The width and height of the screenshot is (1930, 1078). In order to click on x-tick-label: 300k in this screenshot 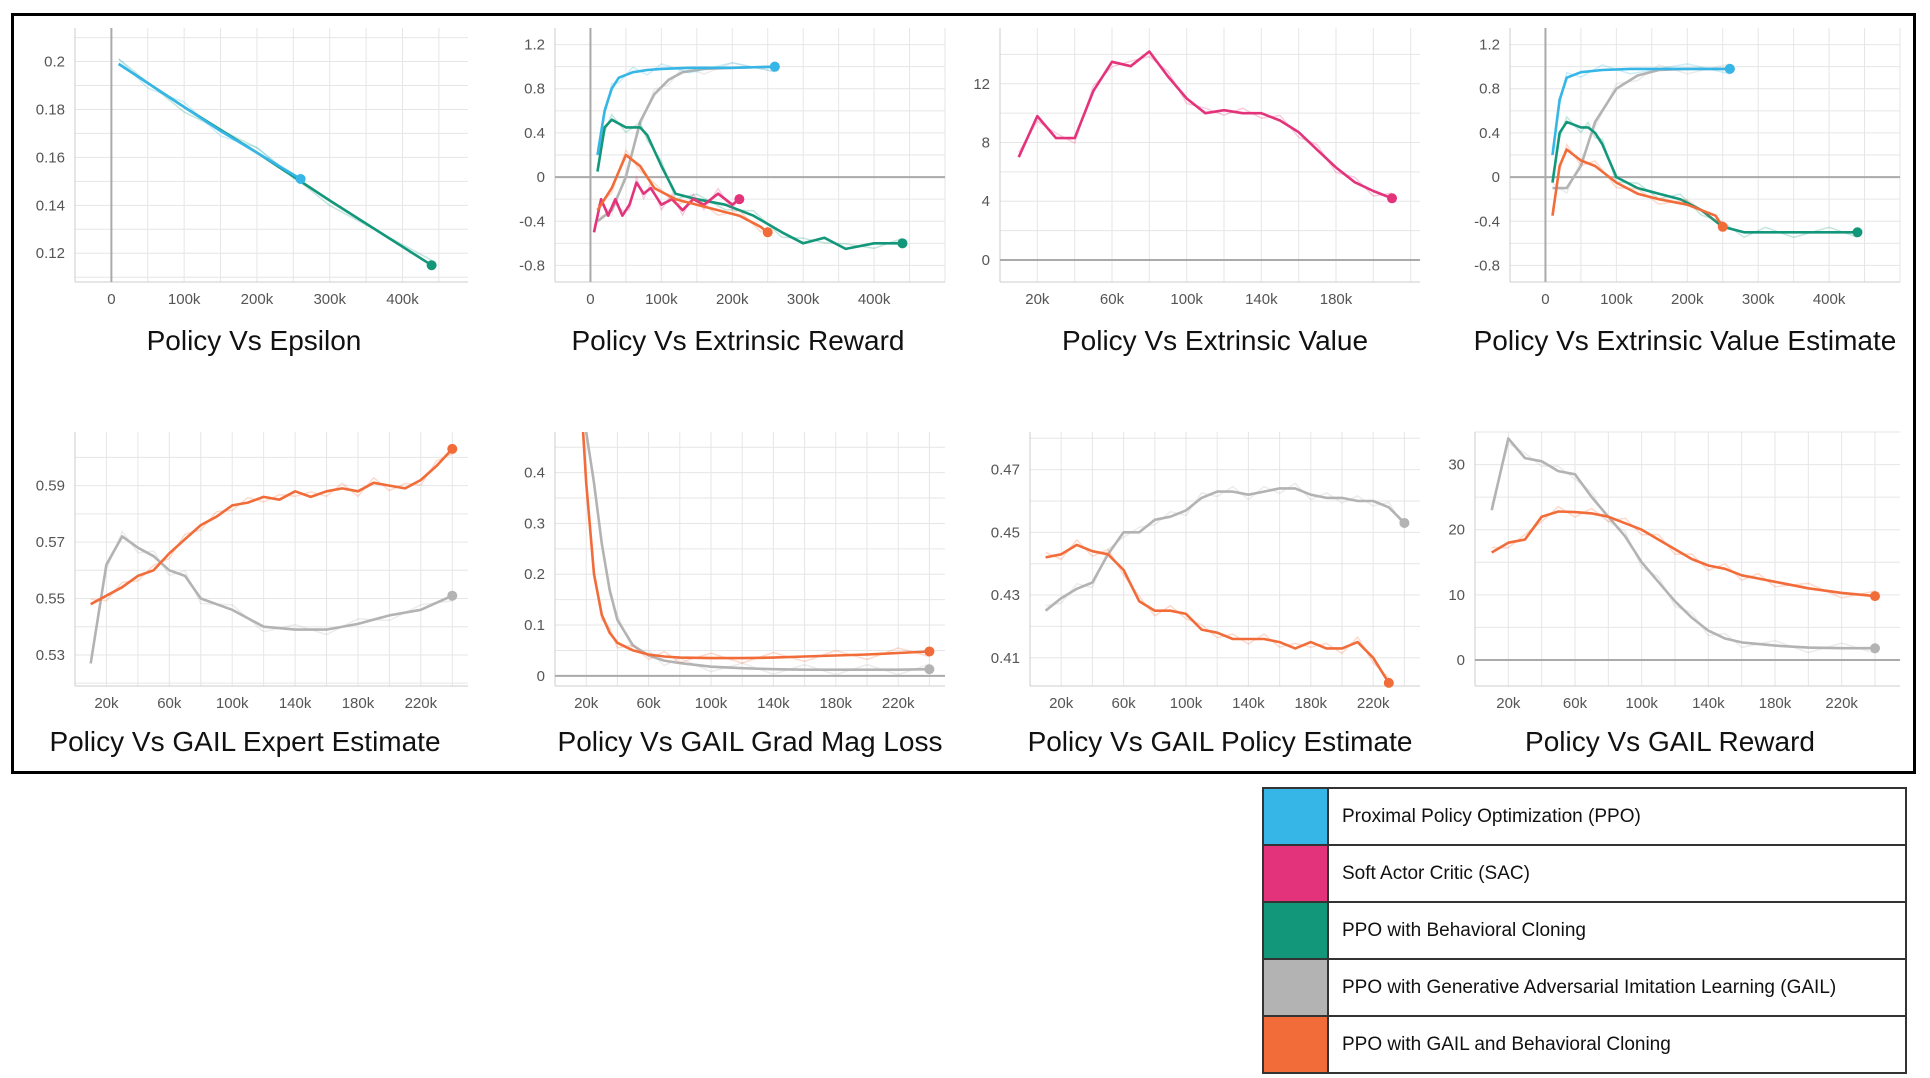, I will do `click(803, 299)`.